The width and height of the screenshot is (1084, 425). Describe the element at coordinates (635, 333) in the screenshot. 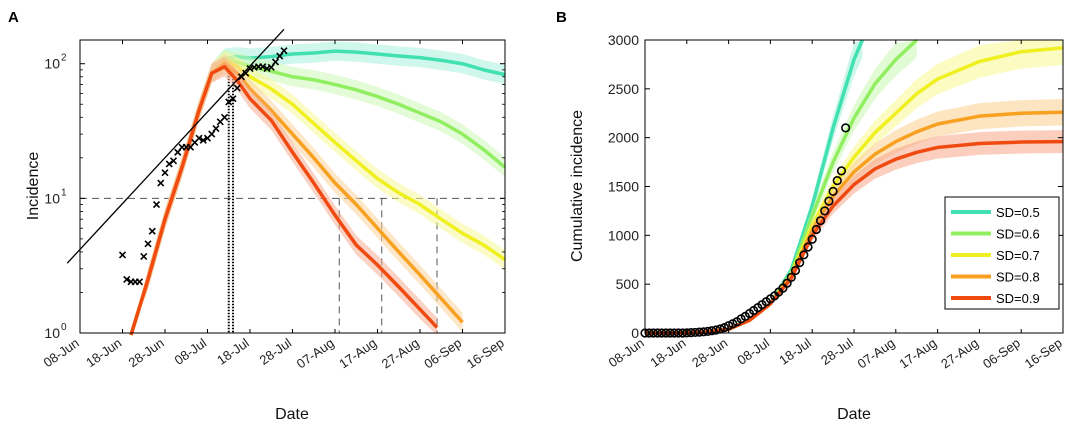

I see `y-tick-label: 0` at that location.